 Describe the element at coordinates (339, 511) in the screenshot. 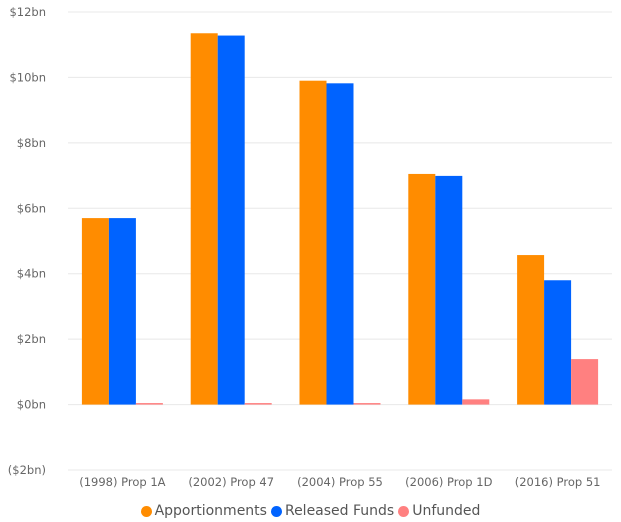

I see `legend-label: Released Funds` at that location.